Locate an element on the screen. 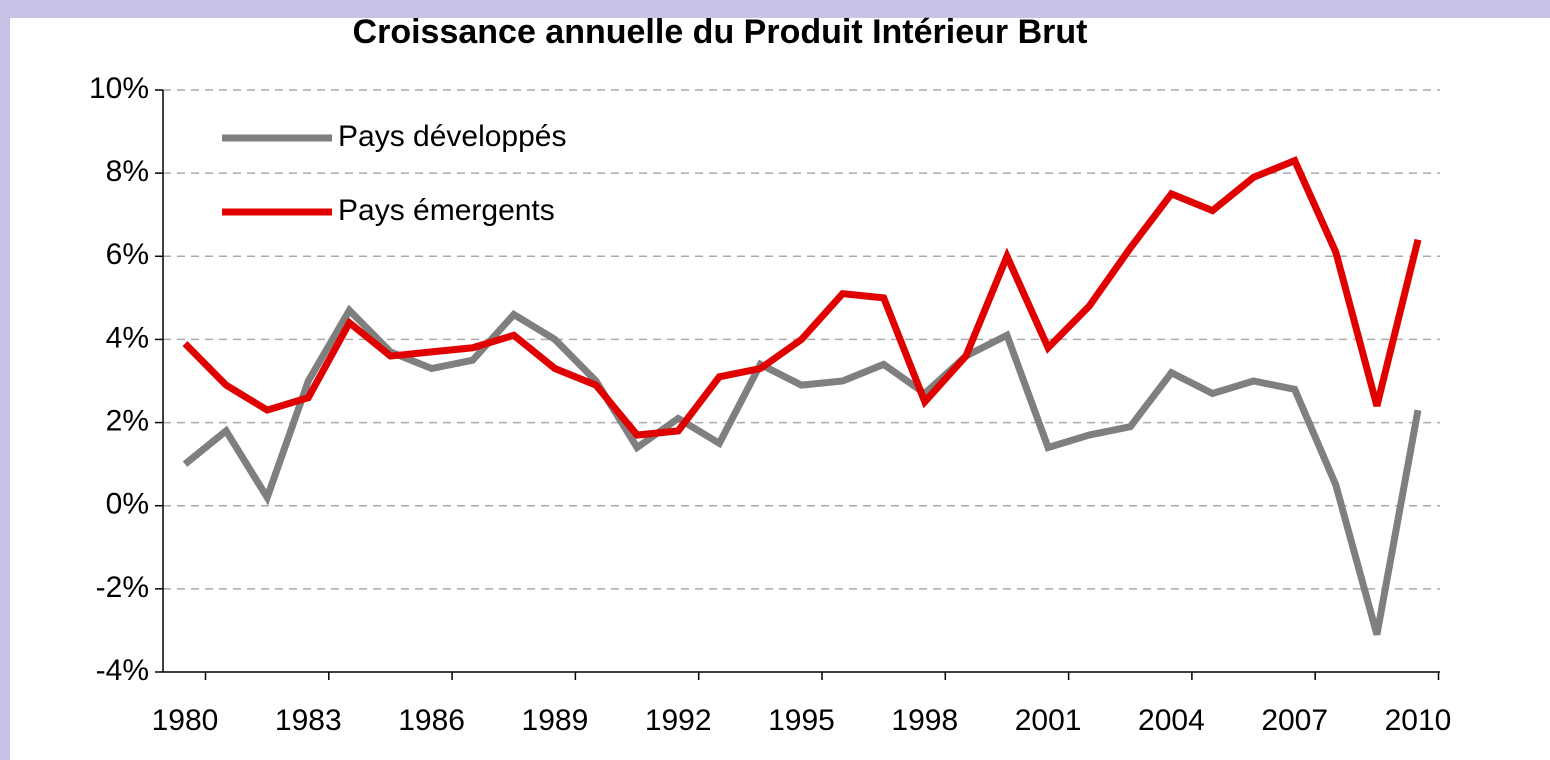 This screenshot has width=1550, height=760. y-tick-label: 10% is located at coordinates (119, 88).